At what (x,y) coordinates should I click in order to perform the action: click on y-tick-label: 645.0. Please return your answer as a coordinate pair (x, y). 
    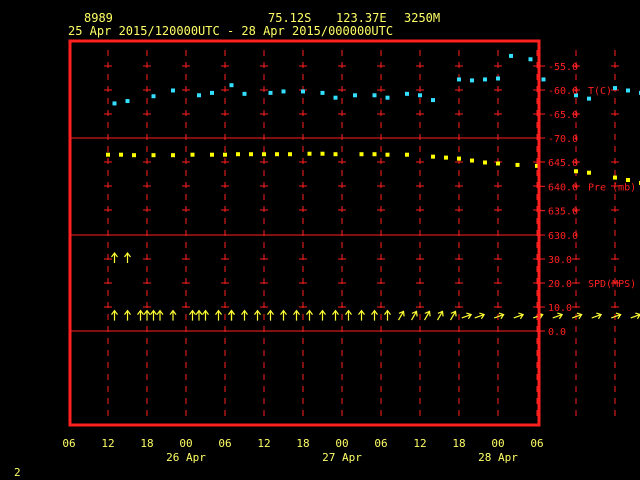
    Looking at the image, I should click on (563, 163).